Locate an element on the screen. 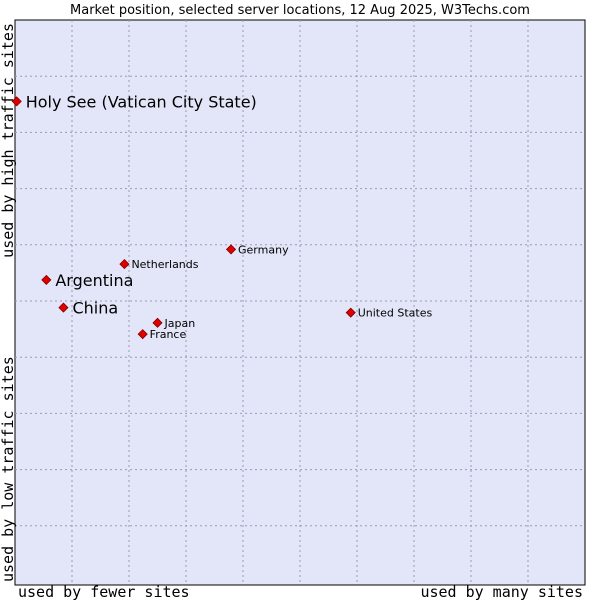 The height and width of the screenshot is (600, 600). point-label-united-states: United States is located at coordinates (395, 313).